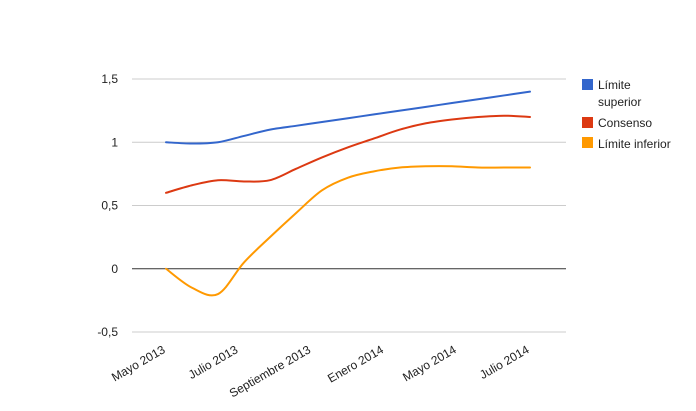  I want to click on x-tick-label: Julio 2013, so click(213, 362).